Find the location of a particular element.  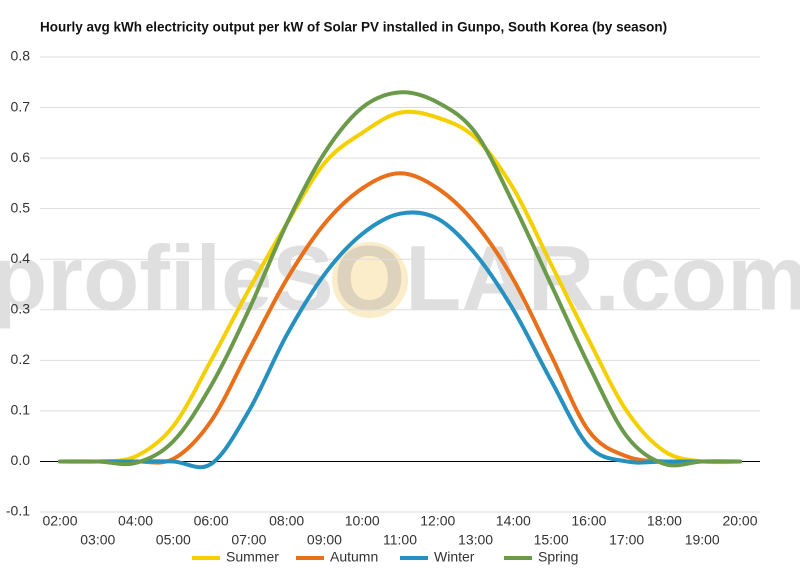

x-tick-label: 09:00 is located at coordinates (324, 540).